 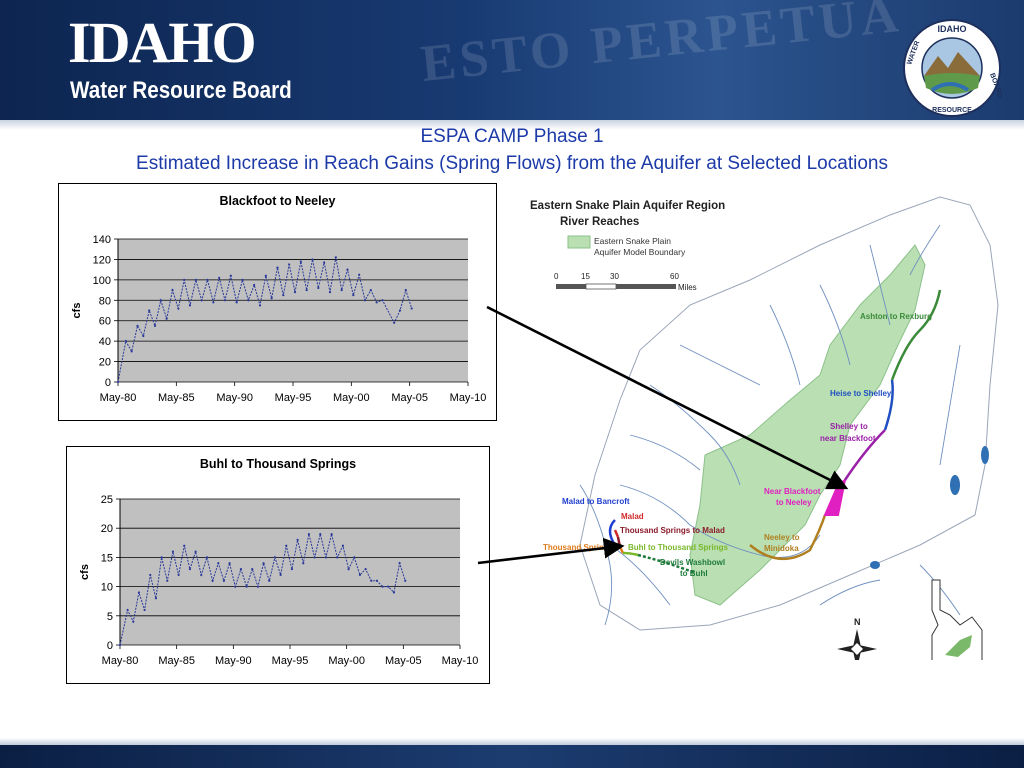 What do you see at coordinates (277, 201) in the screenshot?
I see `chart-title: Blackfoot to Neeley` at bounding box center [277, 201].